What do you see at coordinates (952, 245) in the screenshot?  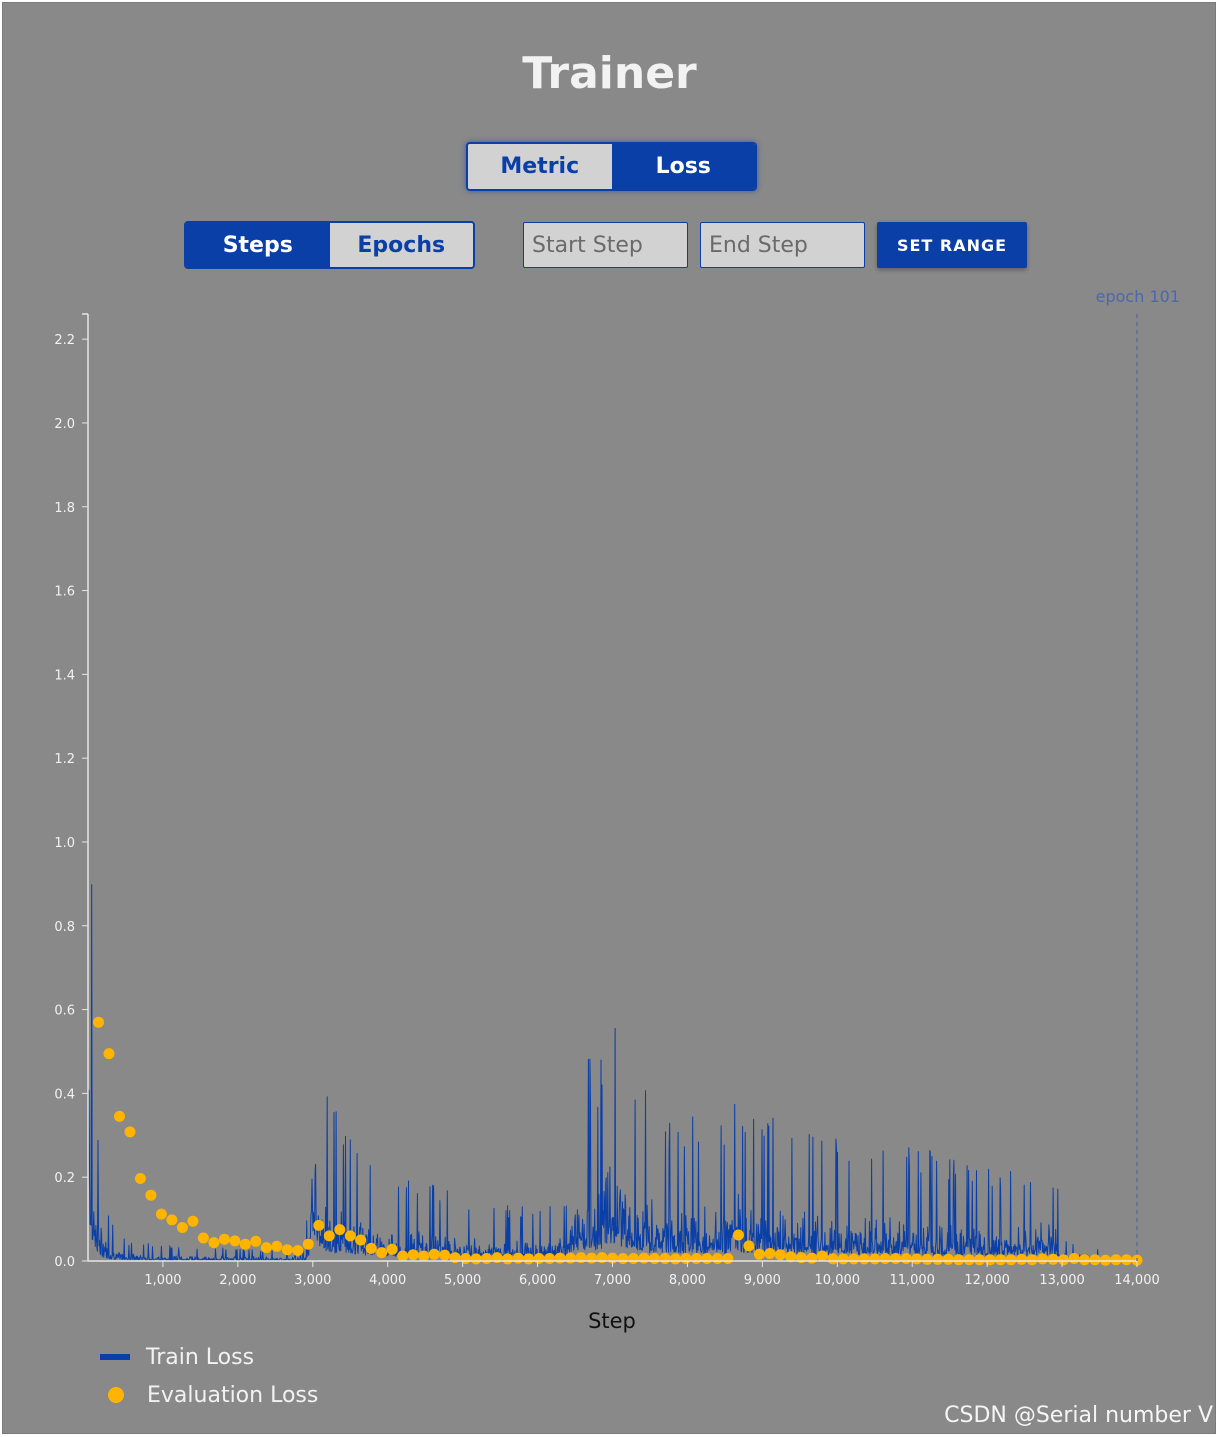 I see `set-range-button: SET RANGE` at bounding box center [952, 245].